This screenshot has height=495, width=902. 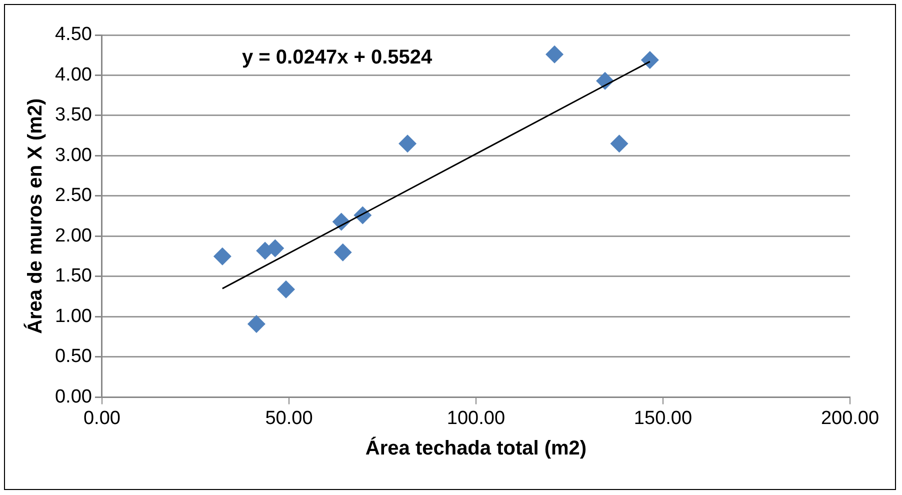 I want to click on y-tick-label: 4.00, so click(x=73, y=75).